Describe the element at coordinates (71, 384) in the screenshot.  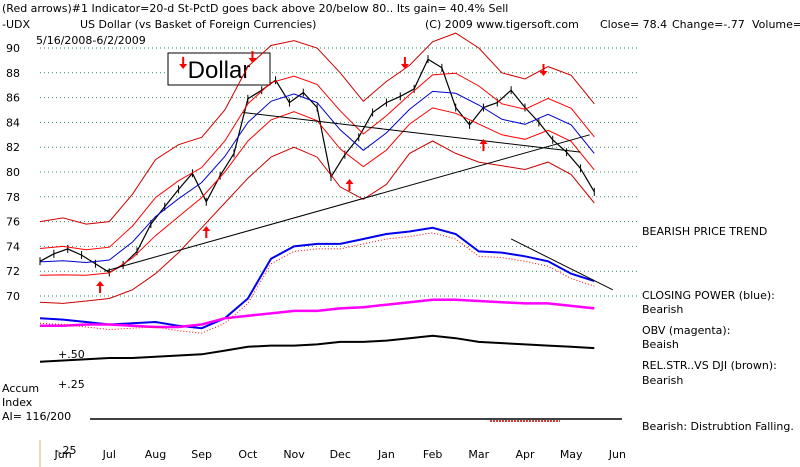
I see `plus25-label: +.25` at that location.